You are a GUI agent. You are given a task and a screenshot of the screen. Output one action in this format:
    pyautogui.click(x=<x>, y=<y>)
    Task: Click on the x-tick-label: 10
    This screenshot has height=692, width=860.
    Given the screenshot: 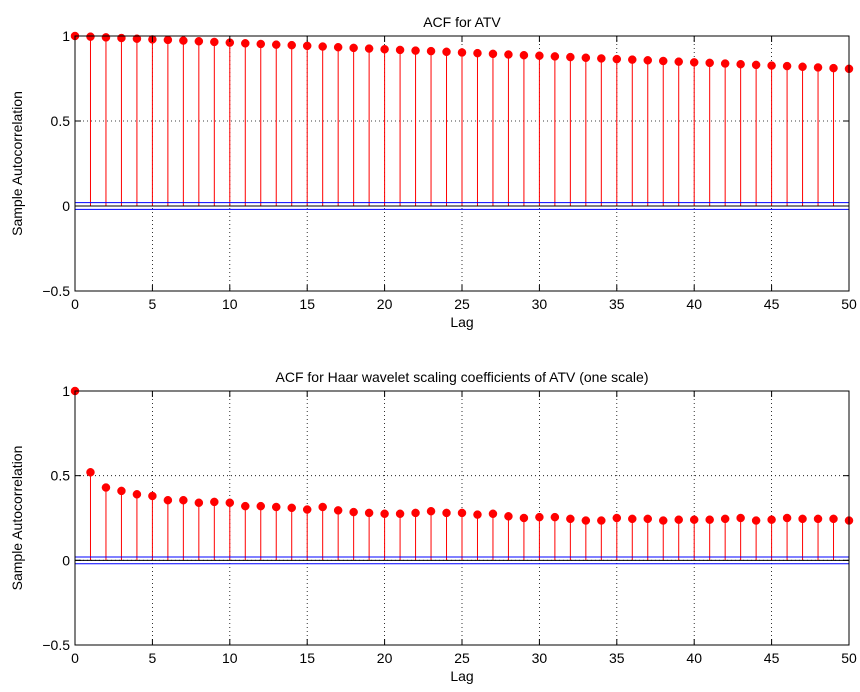 What is the action you would take?
    pyautogui.click(x=230, y=658)
    